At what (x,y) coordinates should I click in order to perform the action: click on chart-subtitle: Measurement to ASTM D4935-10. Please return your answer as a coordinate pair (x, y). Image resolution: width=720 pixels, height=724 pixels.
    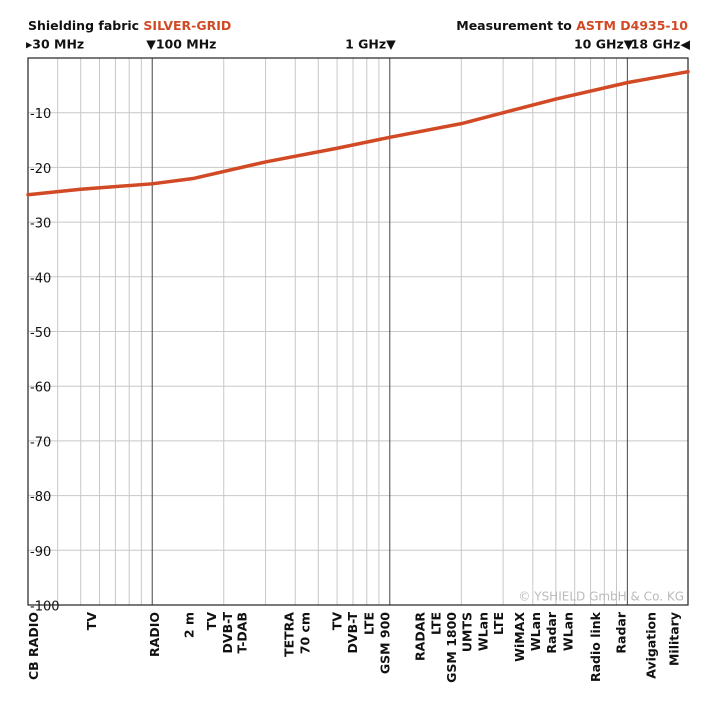
    Looking at the image, I should click on (572, 25).